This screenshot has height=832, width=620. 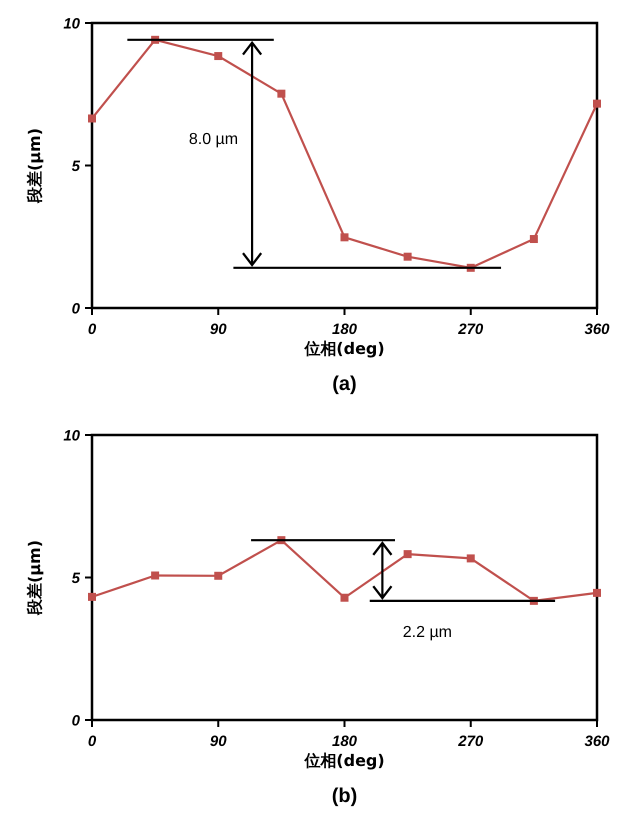 What do you see at coordinates (345, 796) in the screenshot?
I see `text: (b)` at bounding box center [345, 796].